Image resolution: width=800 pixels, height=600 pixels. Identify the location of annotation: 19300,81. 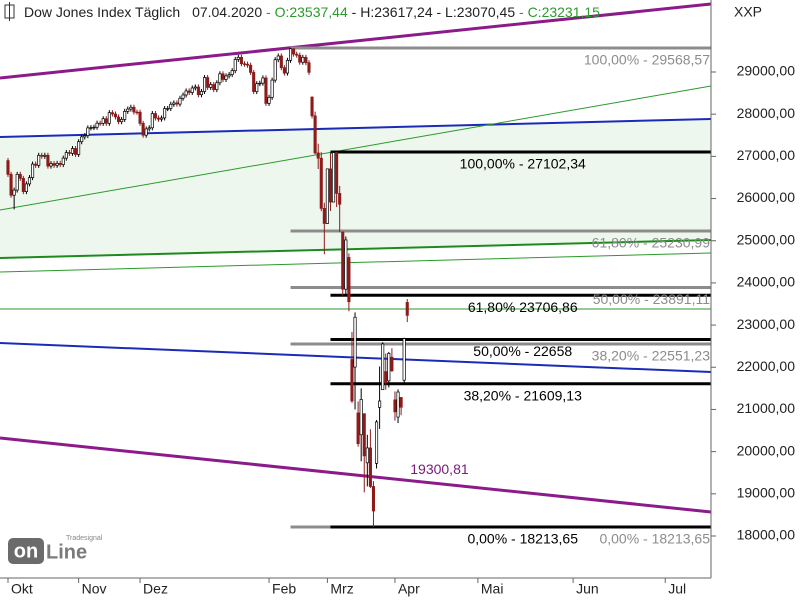
(439, 469).